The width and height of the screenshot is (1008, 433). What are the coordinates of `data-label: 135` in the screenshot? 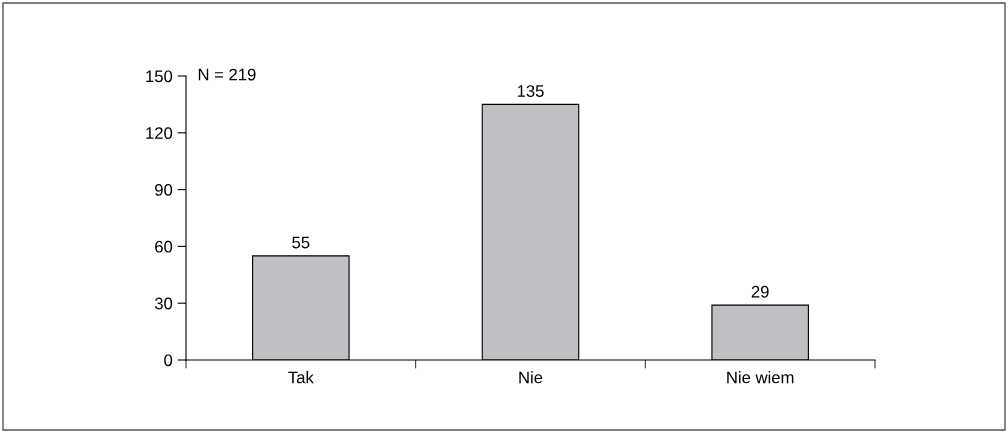 It's located at (530, 91).